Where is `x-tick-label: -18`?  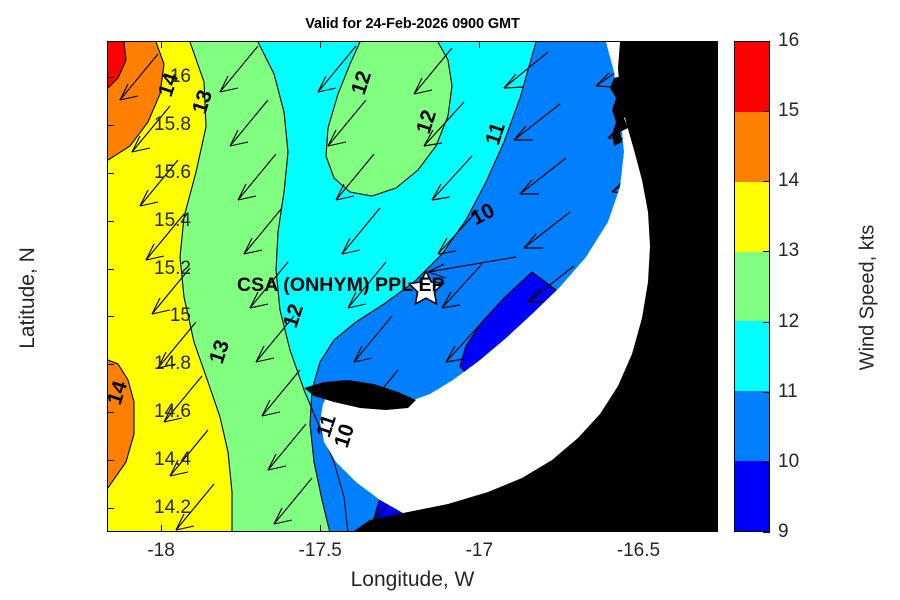
x-tick-label: -18 is located at coordinates (161, 550).